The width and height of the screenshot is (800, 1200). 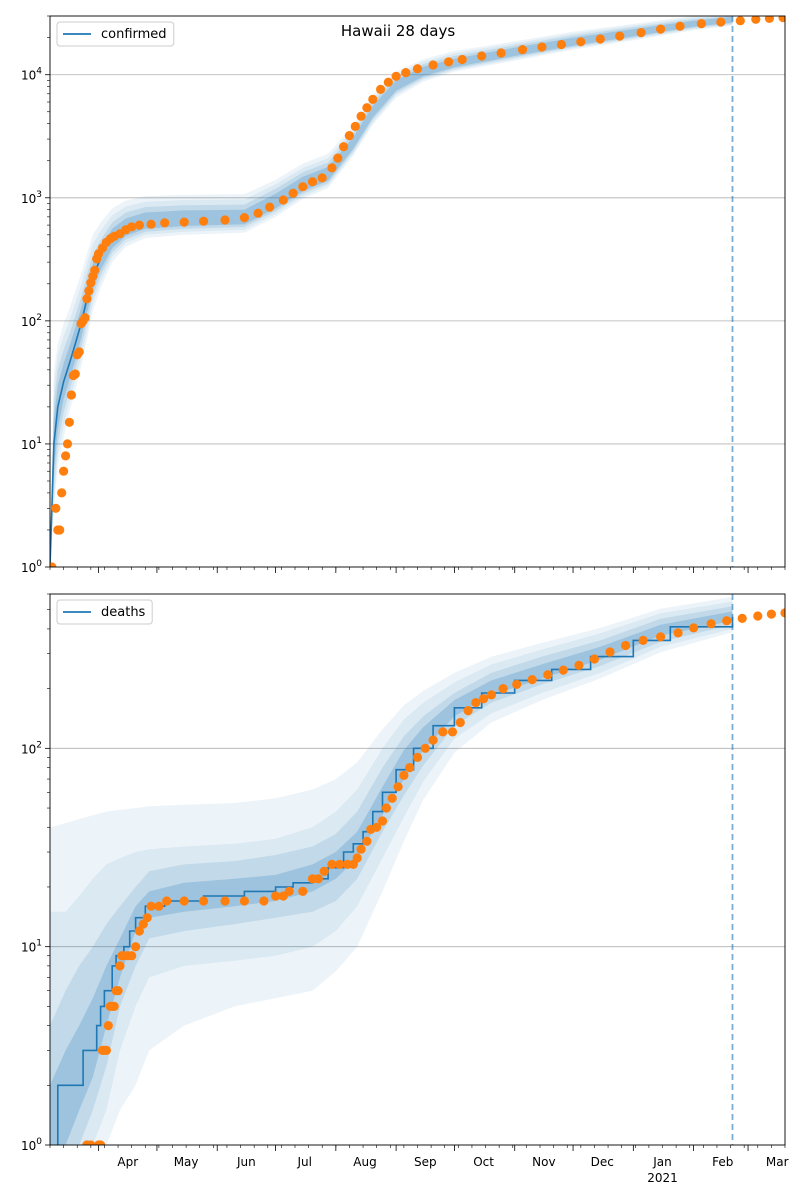 What do you see at coordinates (543, 1162) in the screenshot?
I see `x-tick-label: Nov` at bounding box center [543, 1162].